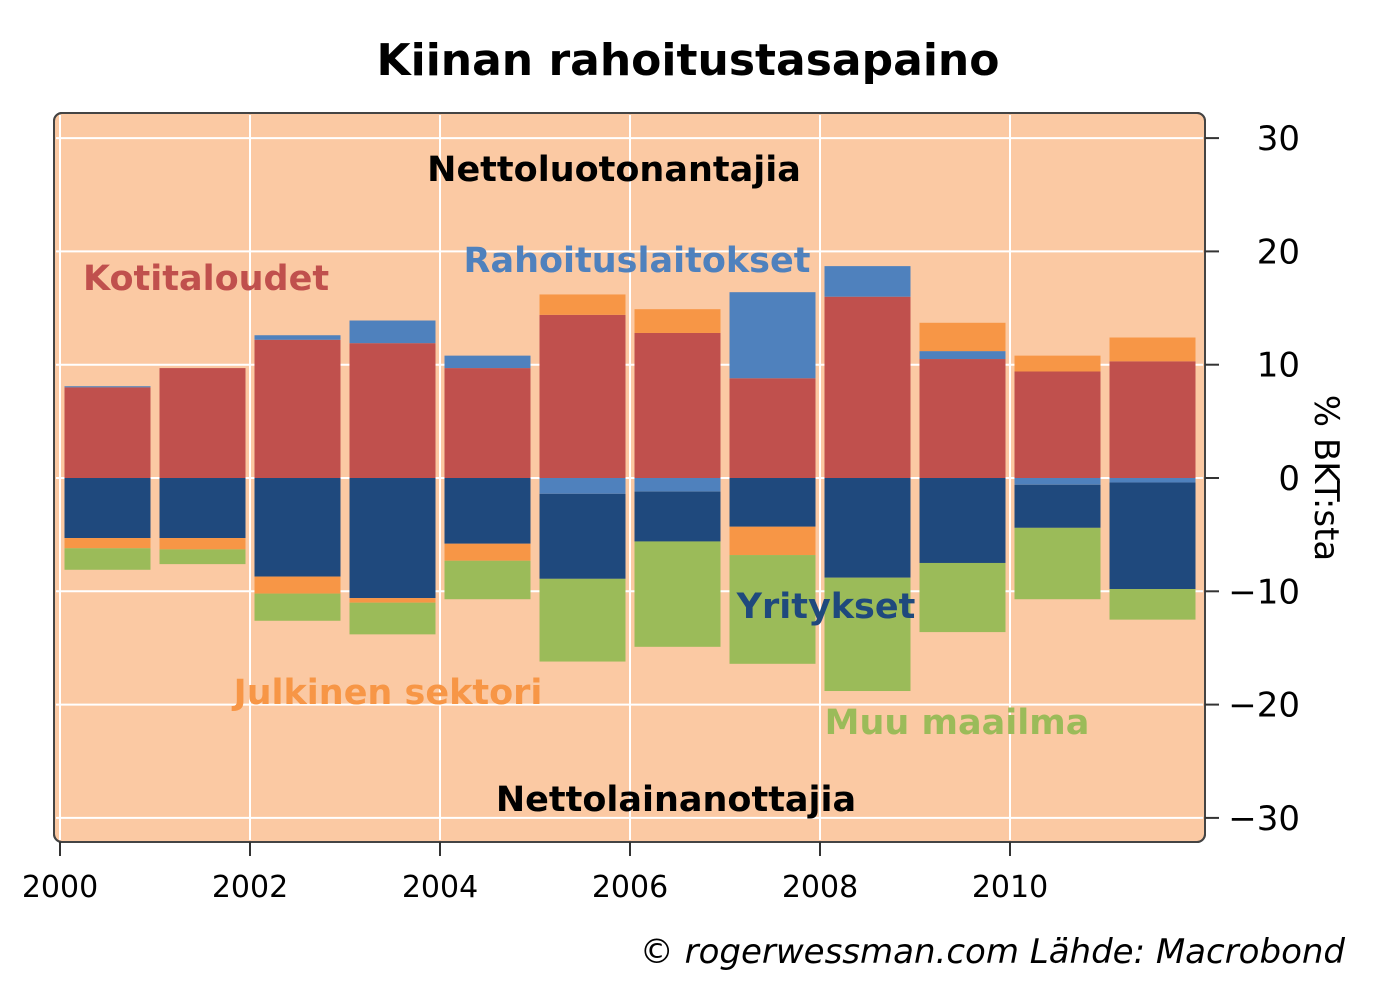  What do you see at coordinates (202, 557) in the screenshot?
I see `bar-muu-maailma-2001` at bounding box center [202, 557].